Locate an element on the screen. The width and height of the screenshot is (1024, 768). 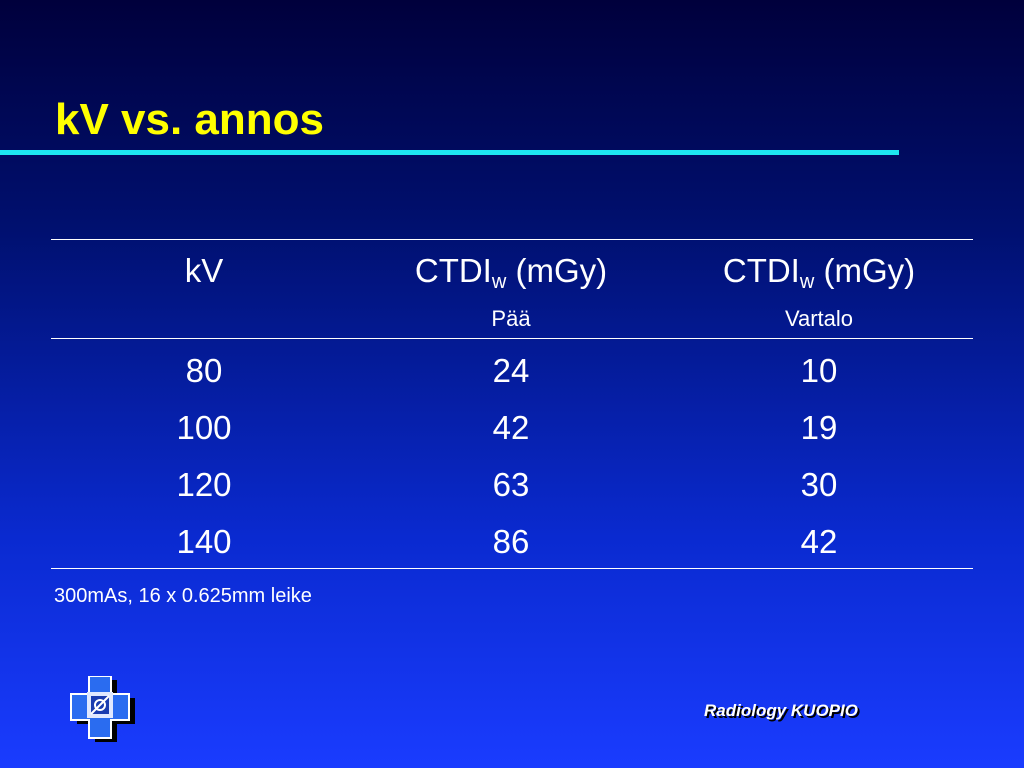
cross-logo-icon is located at coordinates (102, 708).